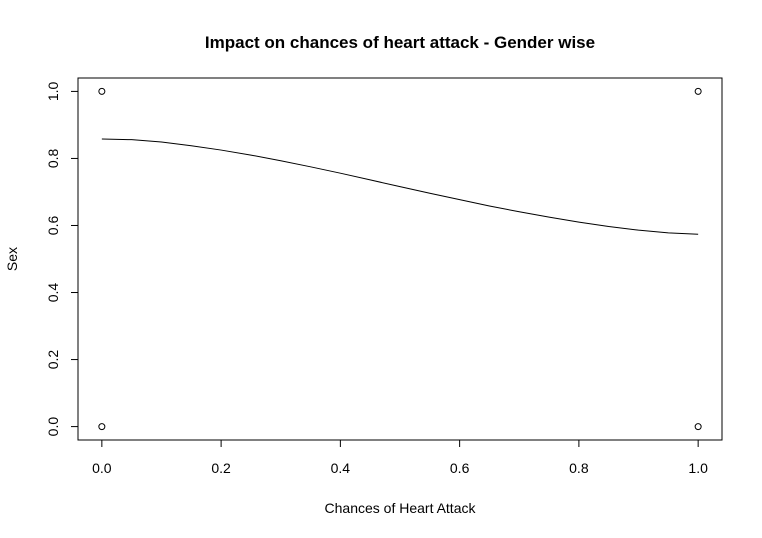 The height and width of the screenshot is (538, 762). I want to click on y-tick-label: 0.4, so click(53, 293).